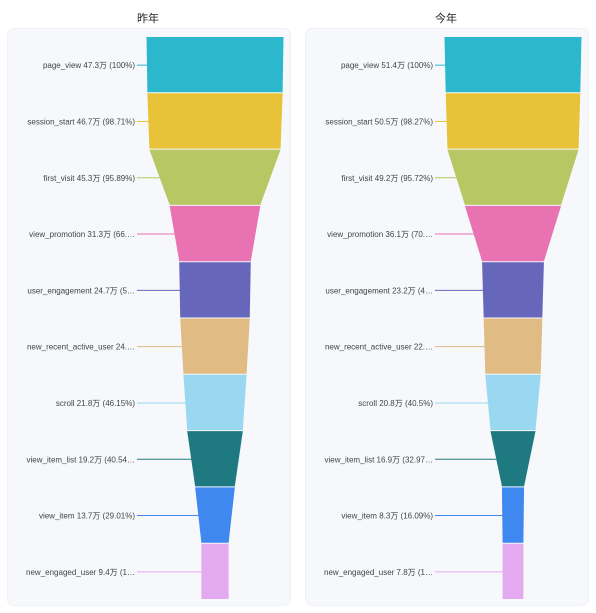 This screenshot has width=596, height=613. I want to click on chart-title-this-year: 今年, so click(446, 19).